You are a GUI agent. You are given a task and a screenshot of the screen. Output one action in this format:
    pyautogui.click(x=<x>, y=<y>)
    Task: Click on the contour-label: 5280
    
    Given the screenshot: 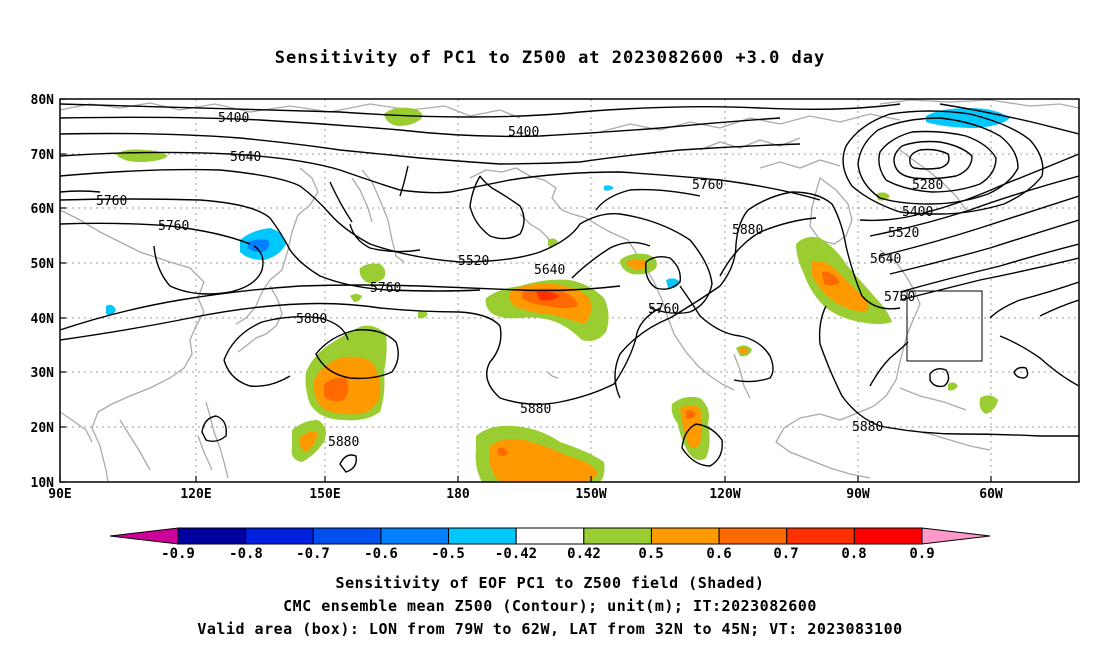 What is the action you would take?
    pyautogui.click(x=927, y=185)
    